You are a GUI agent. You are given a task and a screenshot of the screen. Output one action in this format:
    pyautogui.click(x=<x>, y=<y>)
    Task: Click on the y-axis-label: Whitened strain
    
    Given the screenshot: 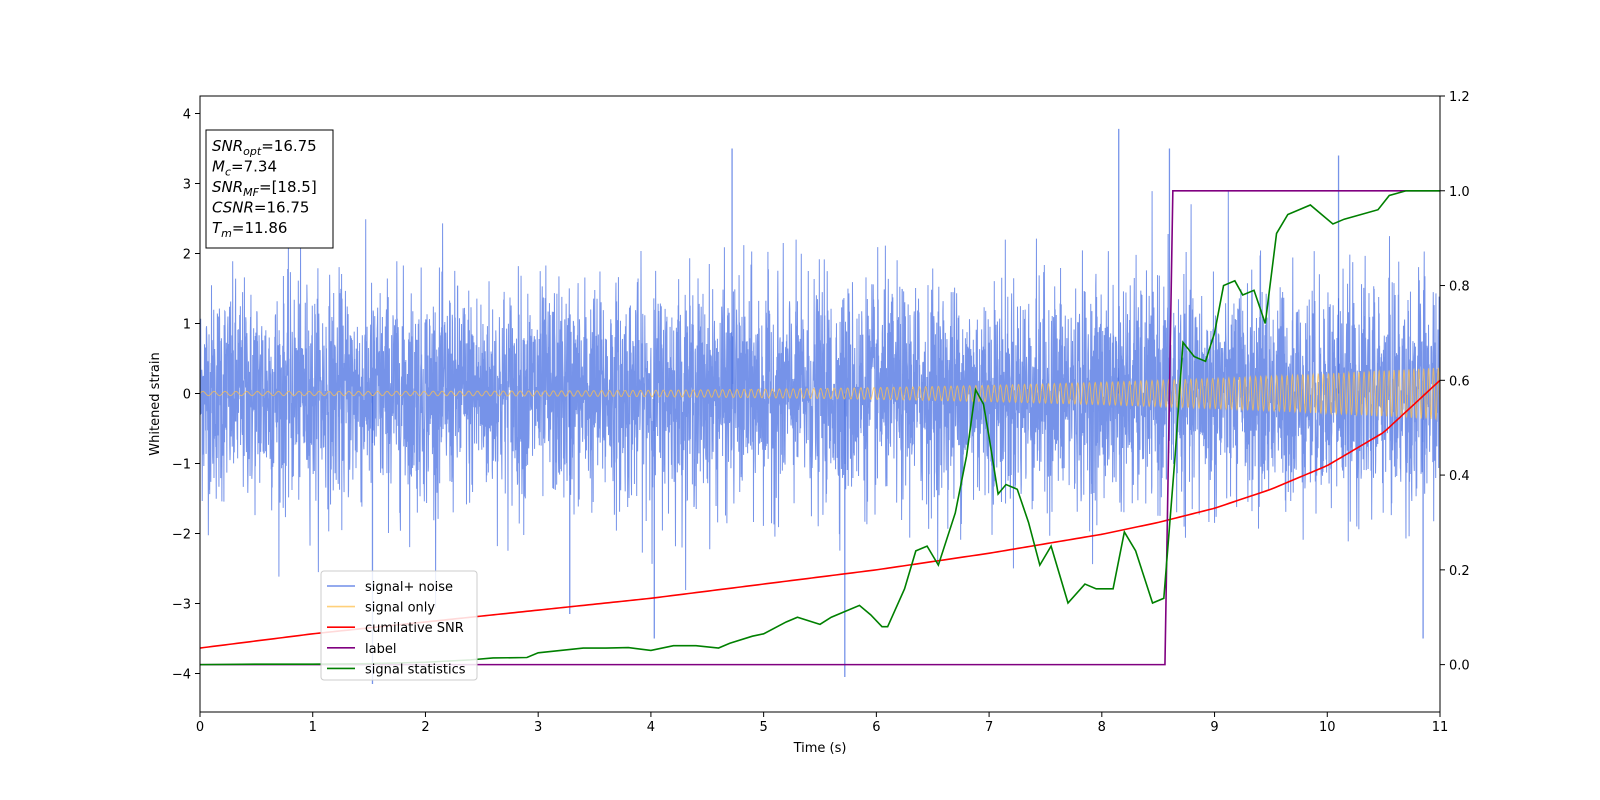 What is the action you would take?
    pyautogui.click(x=155, y=403)
    